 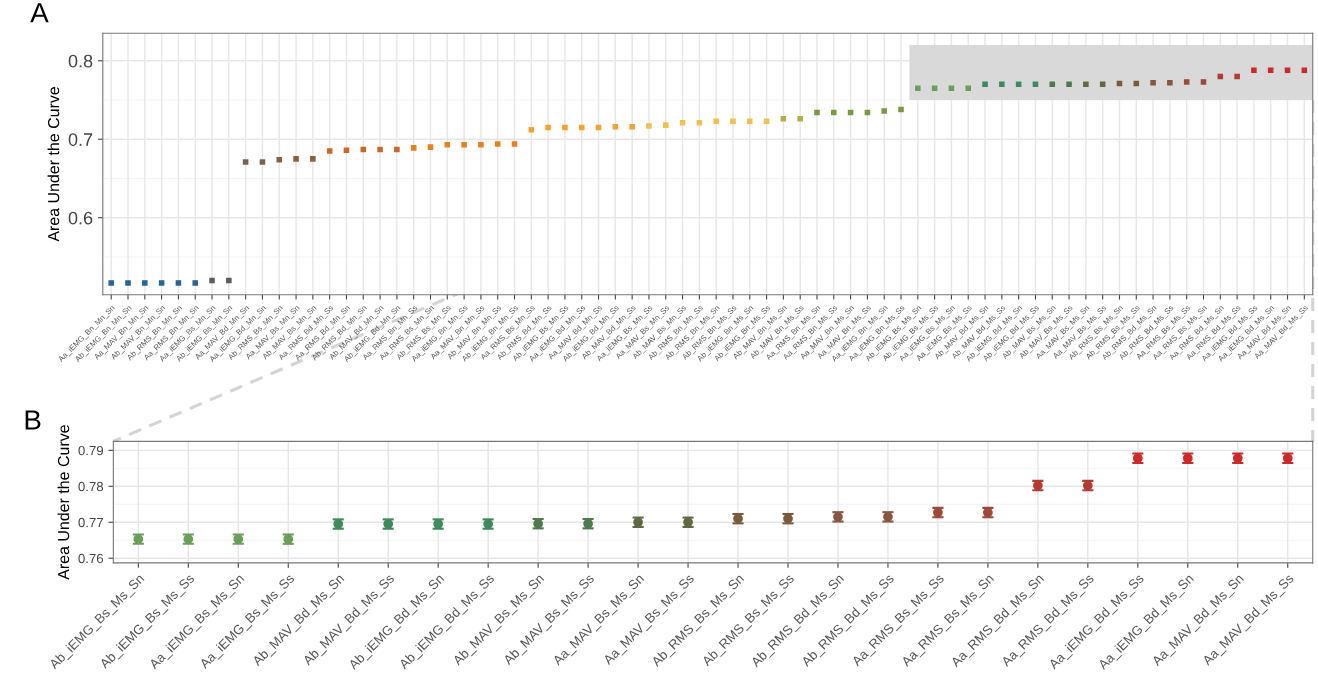 What do you see at coordinates (53, 164) in the screenshot?
I see `y-axis-title: Area Under the Curve` at bounding box center [53, 164].